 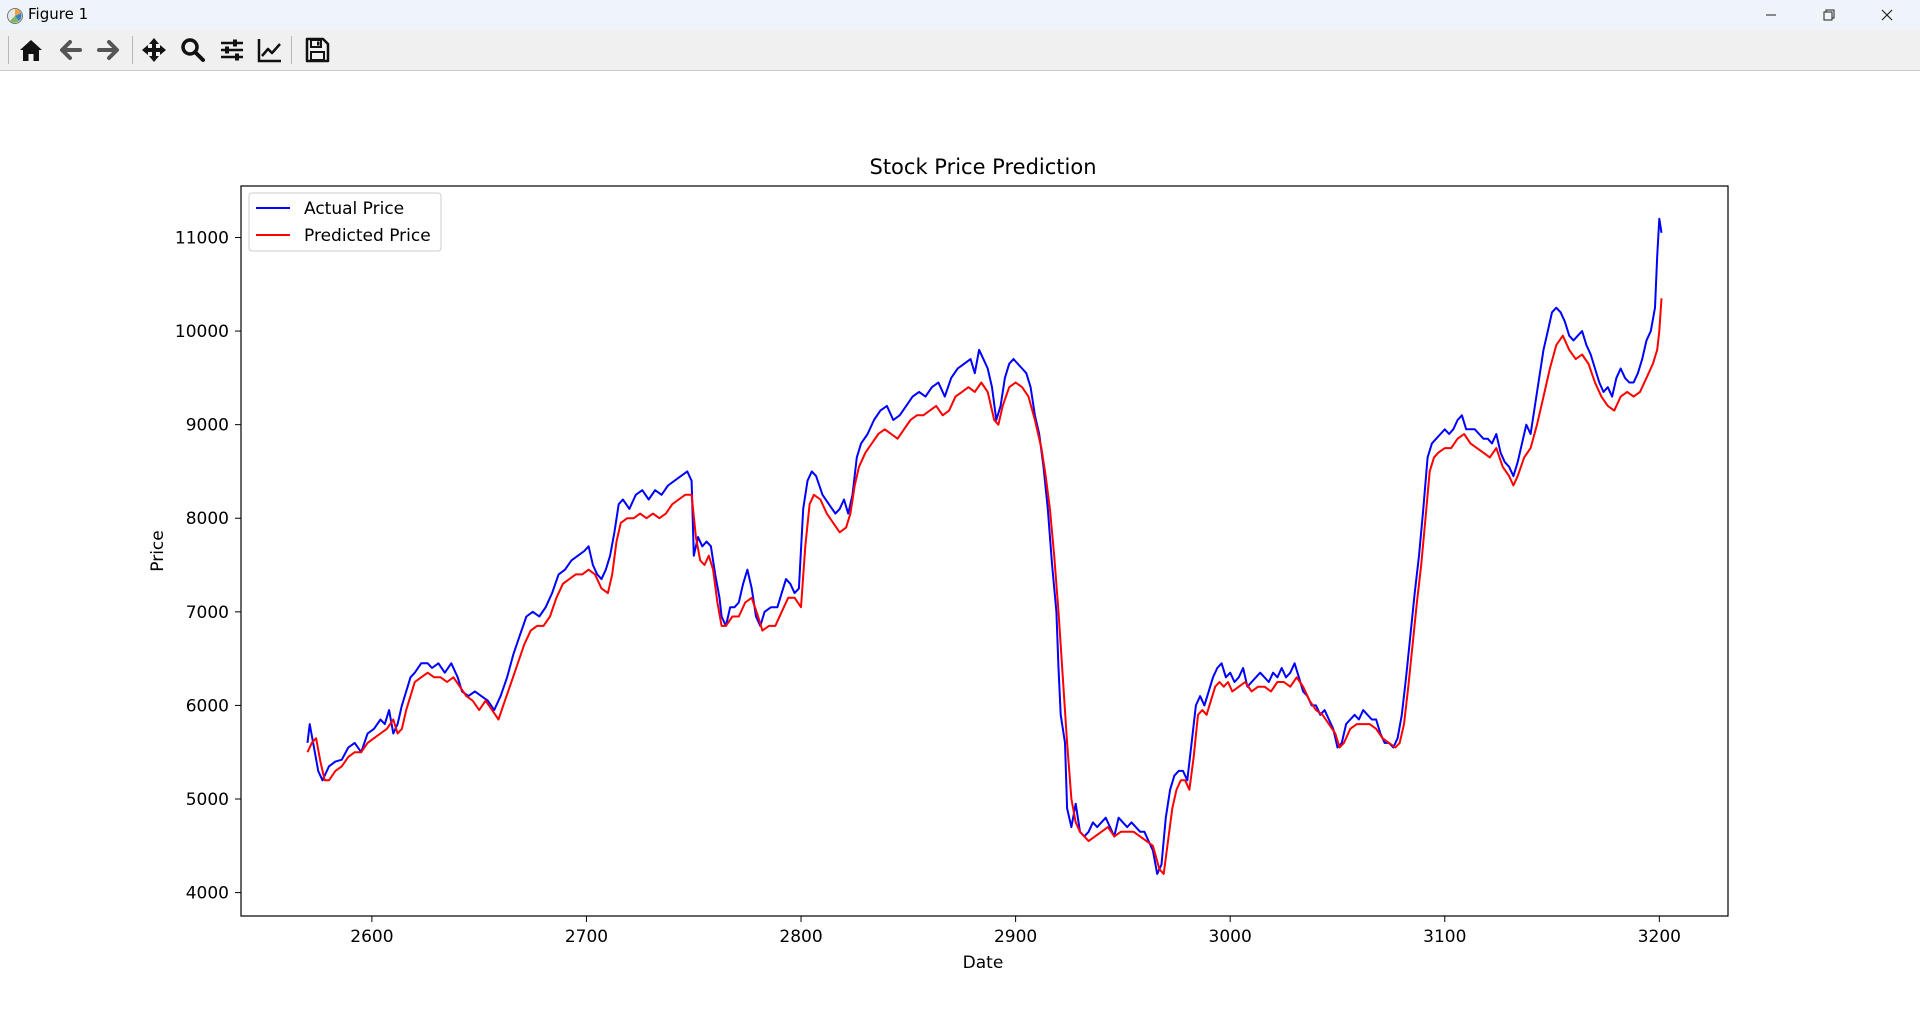 I want to click on edit-axis-button, so click(x=270, y=50).